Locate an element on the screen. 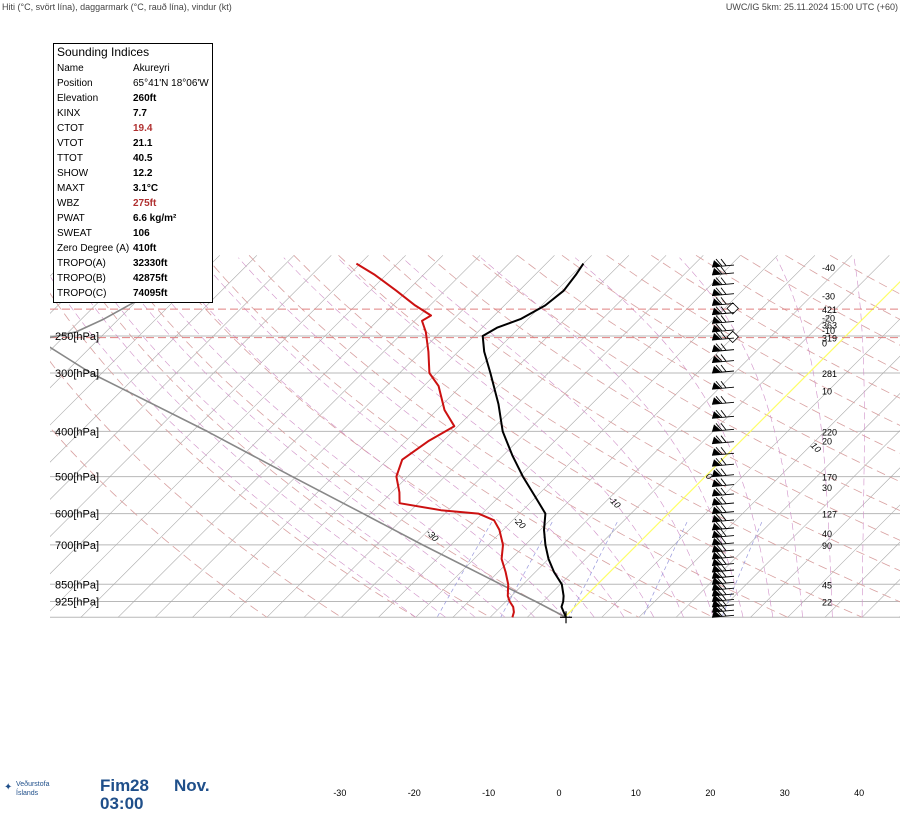  right-axis-label: 22 is located at coordinates (827, 602).